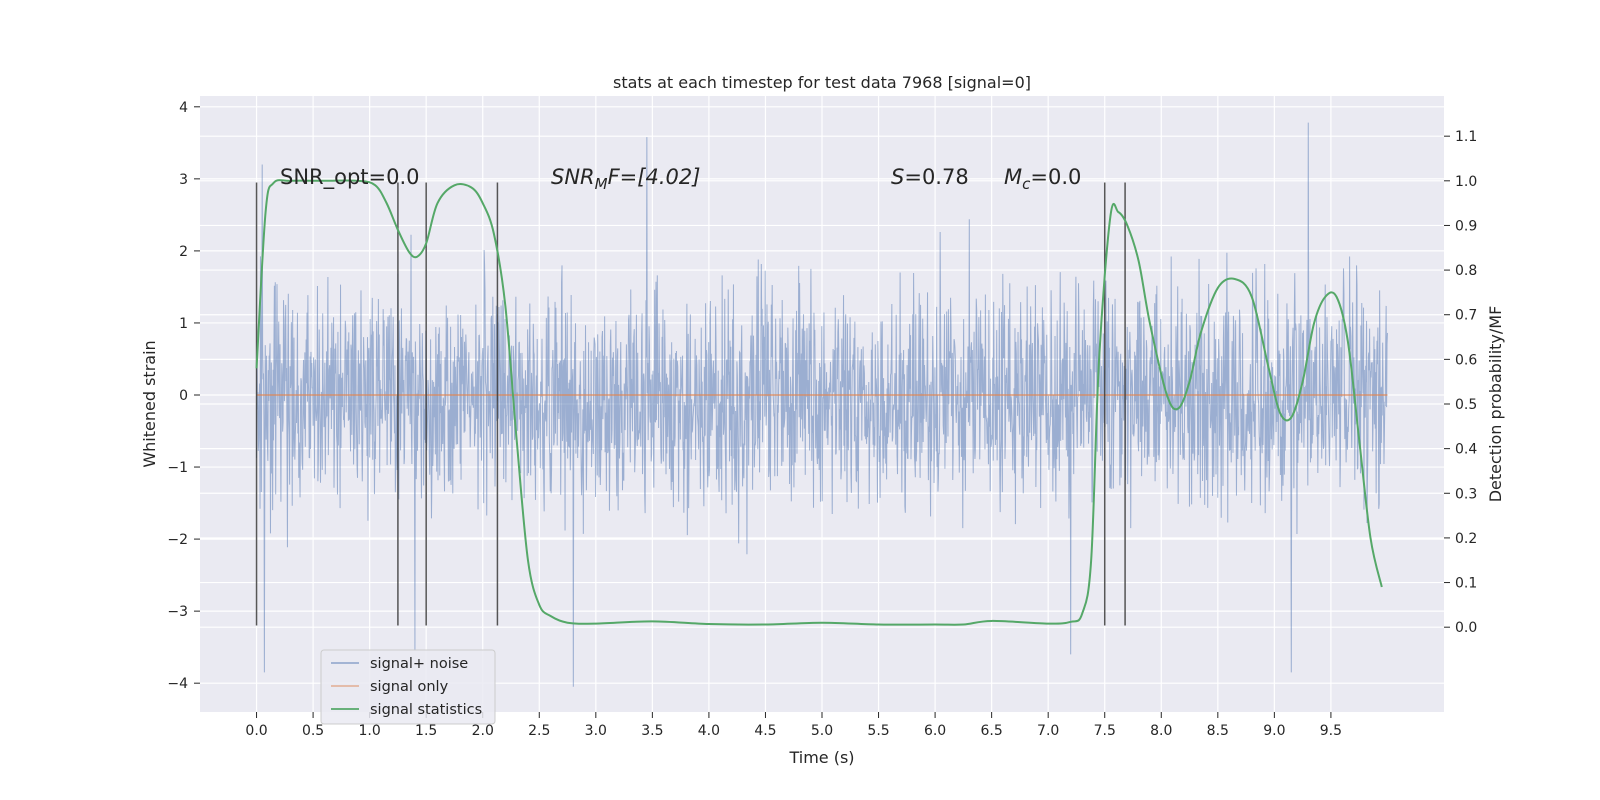 The image size is (1600, 800). What do you see at coordinates (1466, 137) in the screenshot?
I see `y2-tick-label: 1.1` at bounding box center [1466, 137].